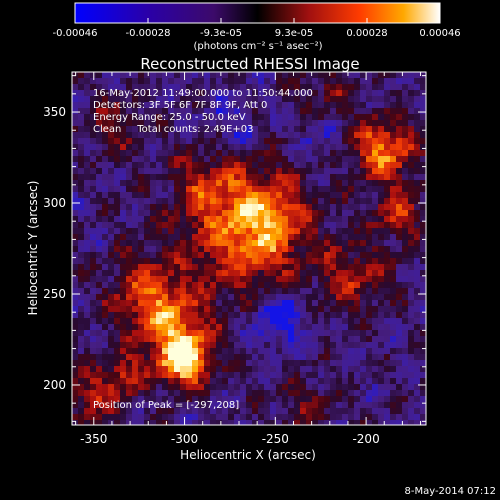  I want to click on energy-range-text: Energy Range: 25.0 - 50.0 keV, so click(169, 117).